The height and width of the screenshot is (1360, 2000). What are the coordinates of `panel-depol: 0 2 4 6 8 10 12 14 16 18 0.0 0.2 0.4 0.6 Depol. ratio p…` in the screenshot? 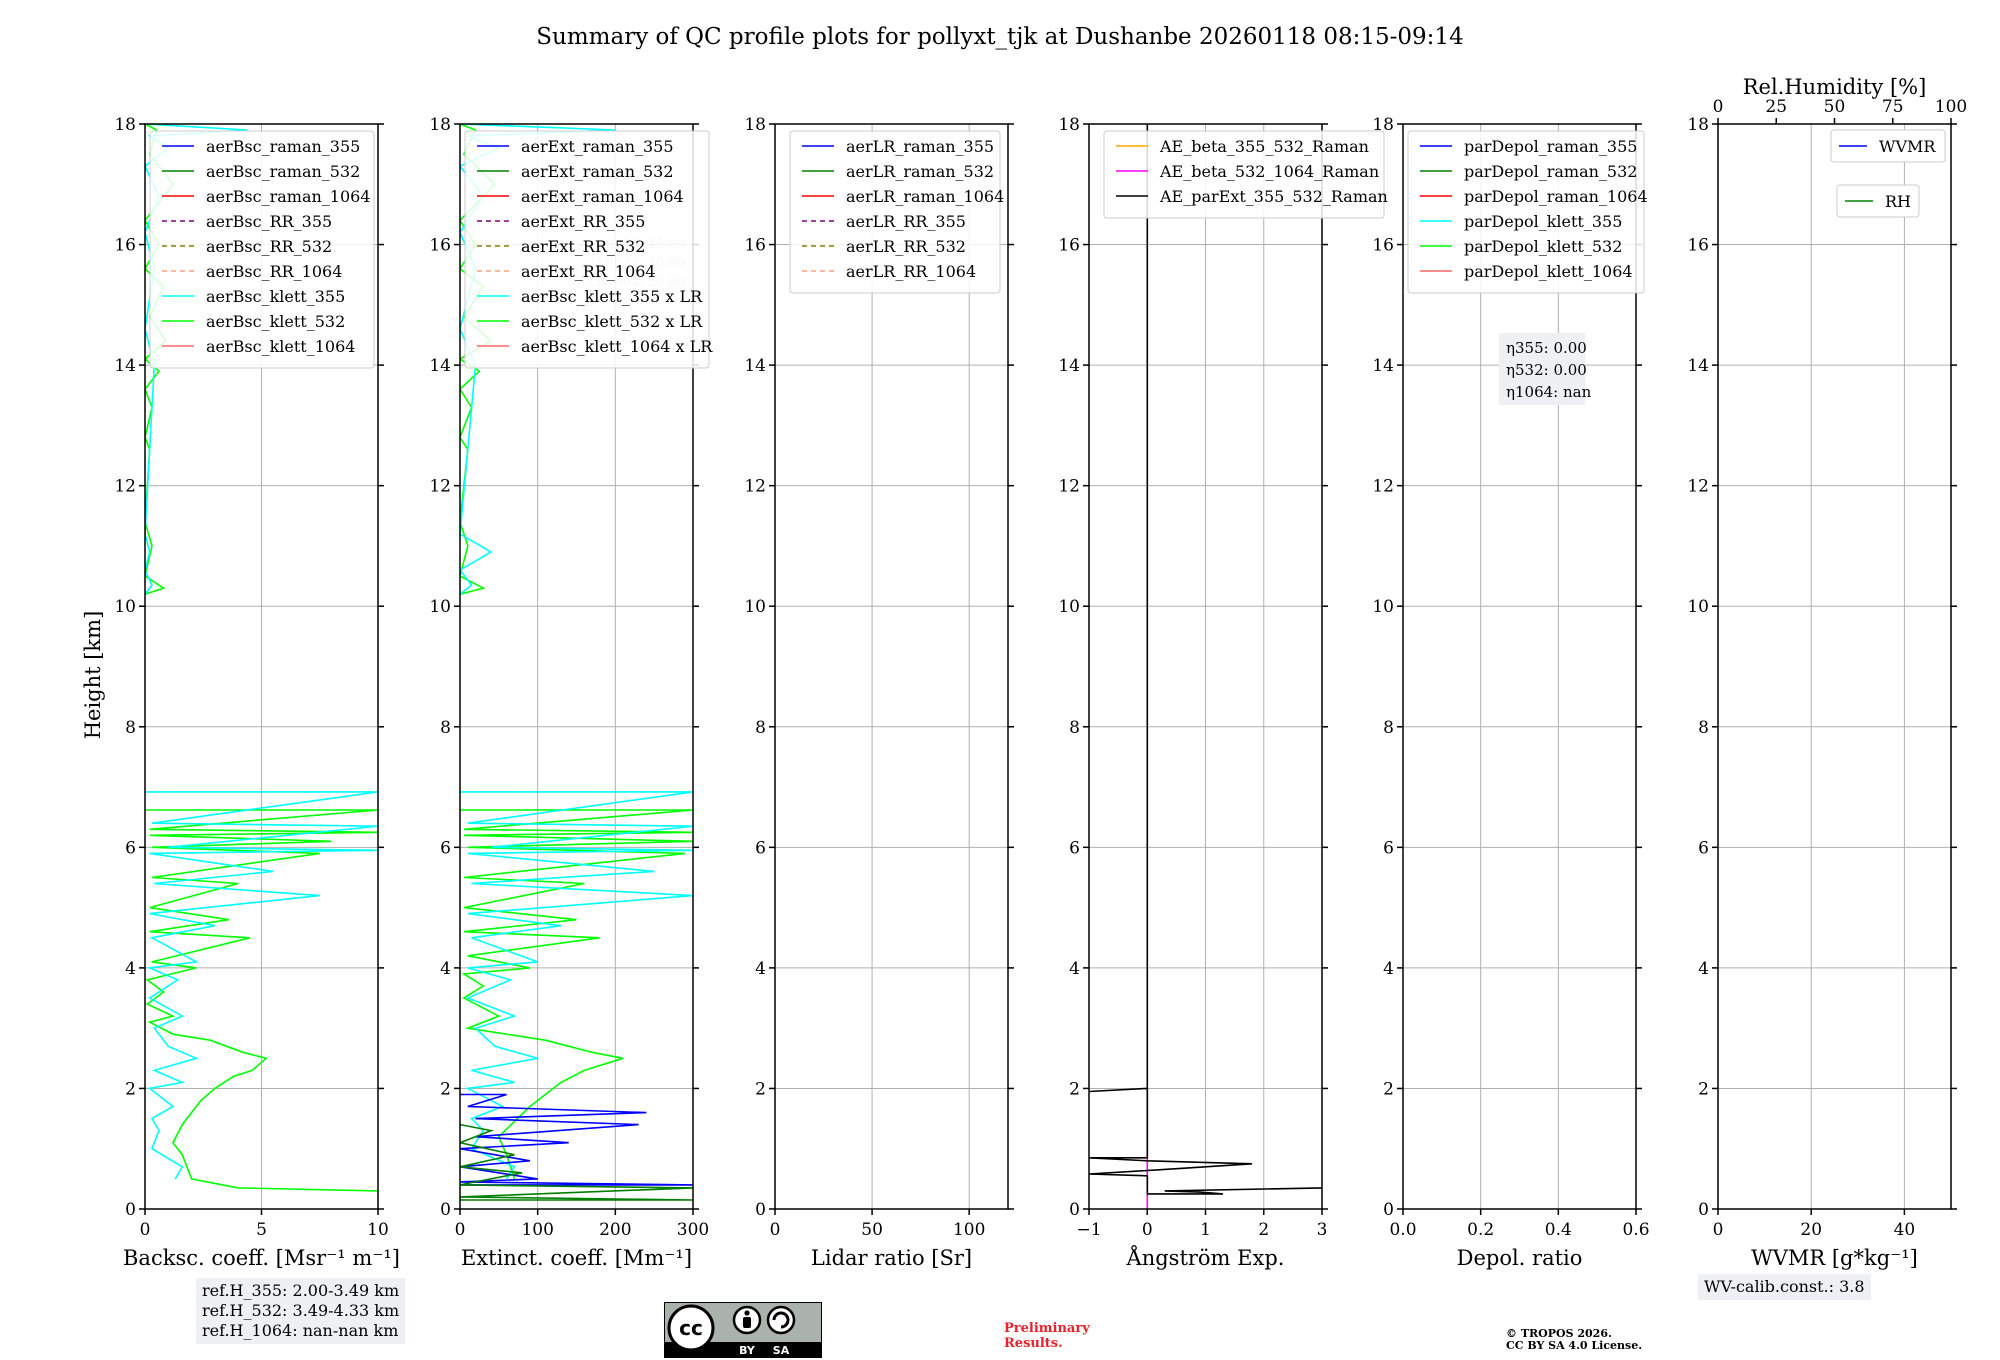 It's located at (1510, 692).